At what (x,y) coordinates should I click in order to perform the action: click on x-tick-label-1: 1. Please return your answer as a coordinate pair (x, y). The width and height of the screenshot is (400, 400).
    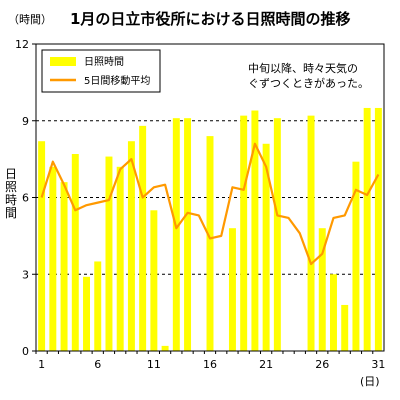
    Looking at the image, I should click on (41, 364).